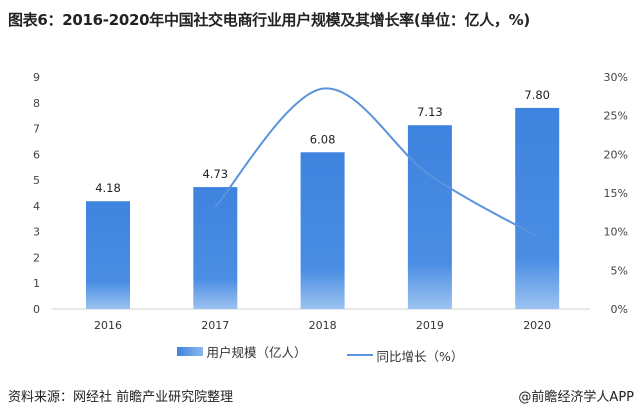 The image size is (640, 417). Describe the element at coordinates (108, 188) in the screenshot. I see `bar-data-label: 4.18` at that location.